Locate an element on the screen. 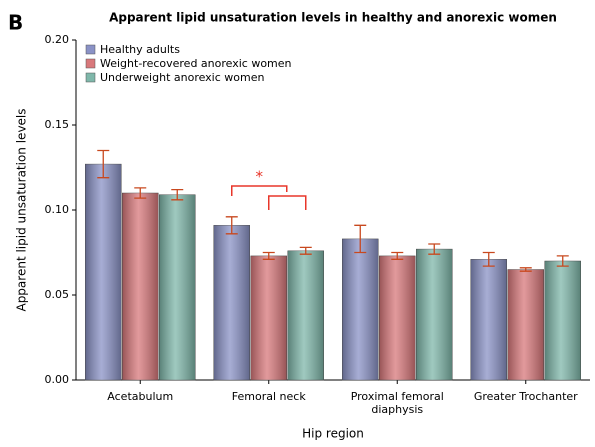 The width and height of the screenshot is (595, 447). y-tick-label: 0.00 is located at coordinates (57, 379).